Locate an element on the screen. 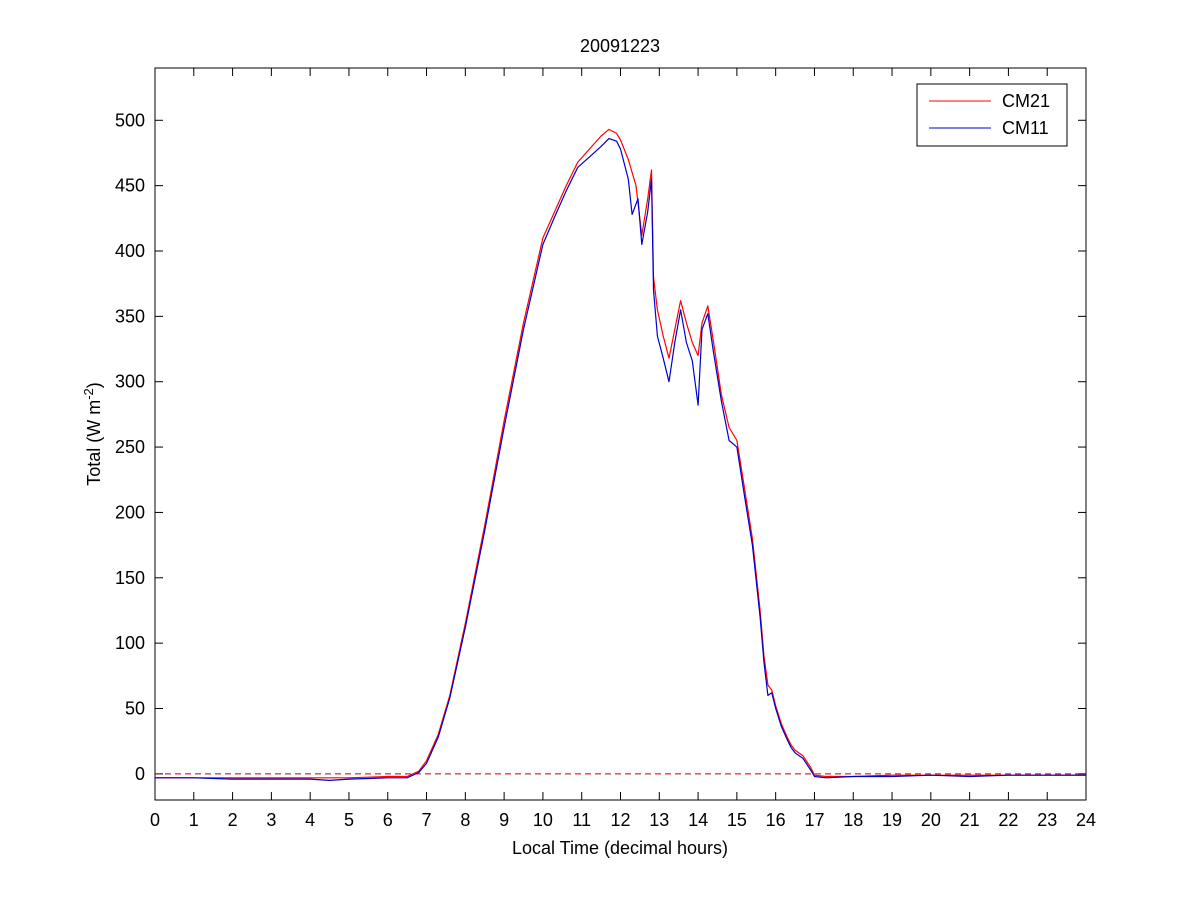 This screenshot has width=1200, height=900. x-tick-label: 19 is located at coordinates (892, 820).